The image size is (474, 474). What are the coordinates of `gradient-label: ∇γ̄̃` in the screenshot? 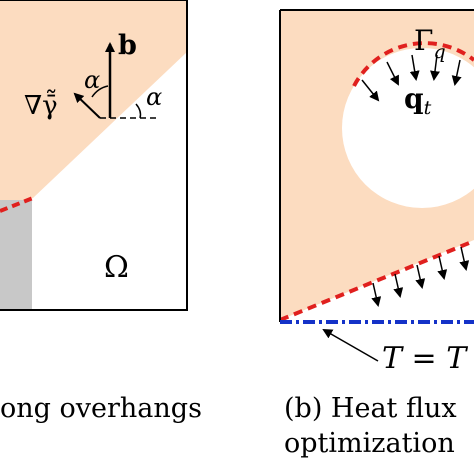 It's located at (41, 105).